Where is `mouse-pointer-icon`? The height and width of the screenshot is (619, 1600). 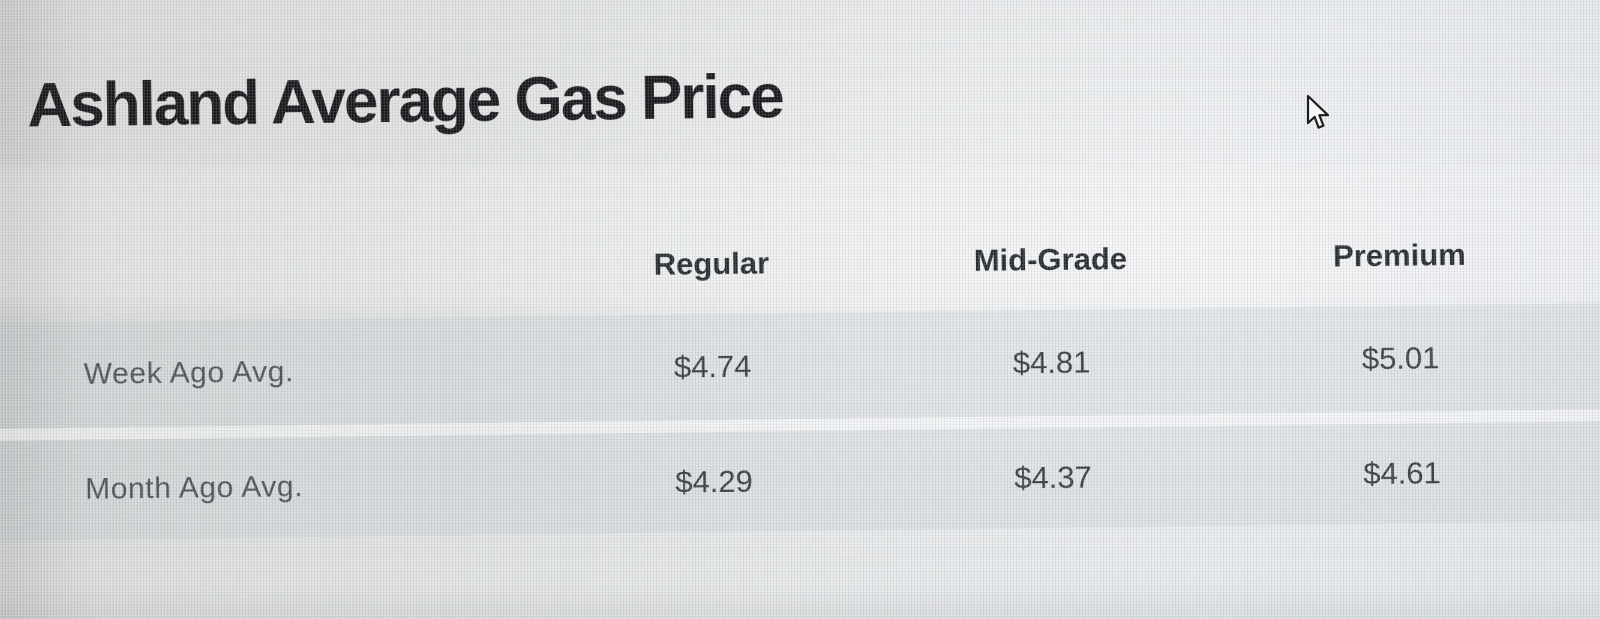
mouse-pointer-icon is located at coordinates (1317, 113).